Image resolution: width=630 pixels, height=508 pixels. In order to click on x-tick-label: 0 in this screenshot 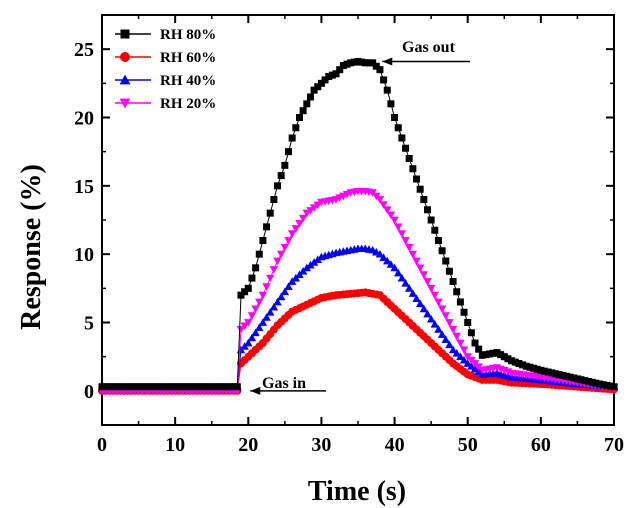, I will do `click(102, 445)`.